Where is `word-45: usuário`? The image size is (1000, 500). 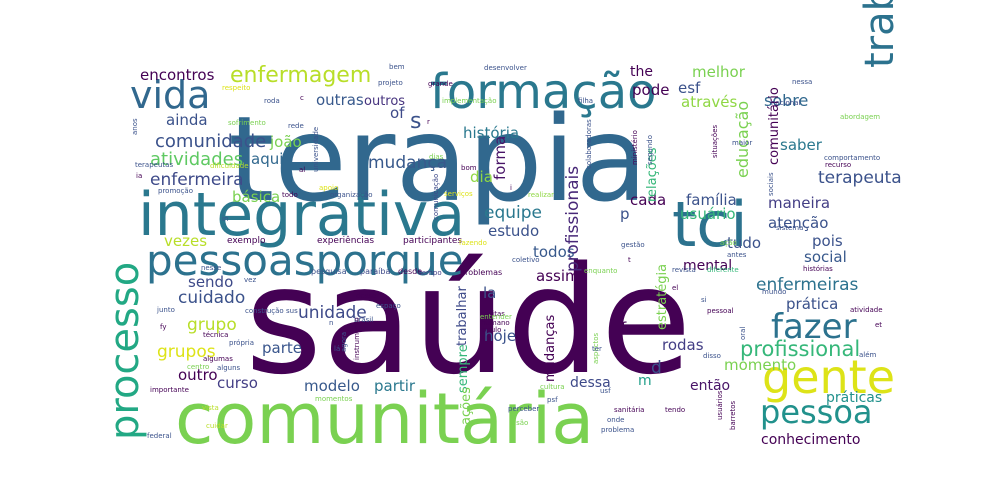 word-45: usuário is located at coordinates (708, 214).